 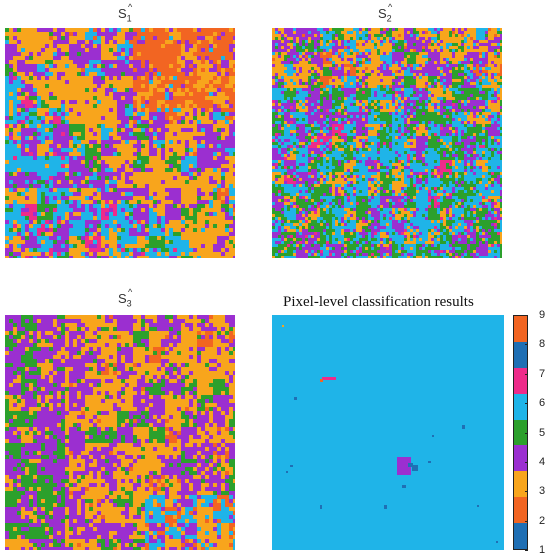 What do you see at coordinates (542, 491) in the screenshot?
I see `colorbar-tick-label: 3` at bounding box center [542, 491].